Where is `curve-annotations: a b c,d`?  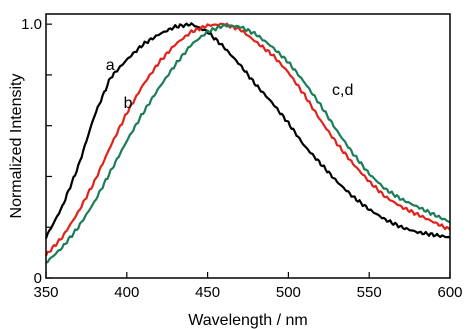
curve-annotations: a b c,d is located at coordinates (230, 84).